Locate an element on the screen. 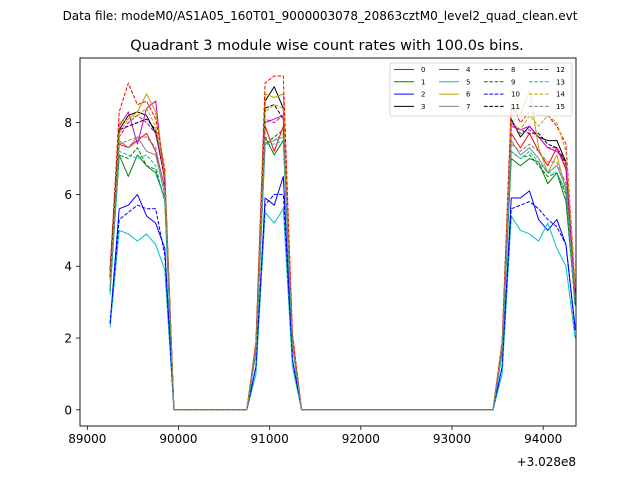  x-tick-label: 93000 is located at coordinates (452, 439).